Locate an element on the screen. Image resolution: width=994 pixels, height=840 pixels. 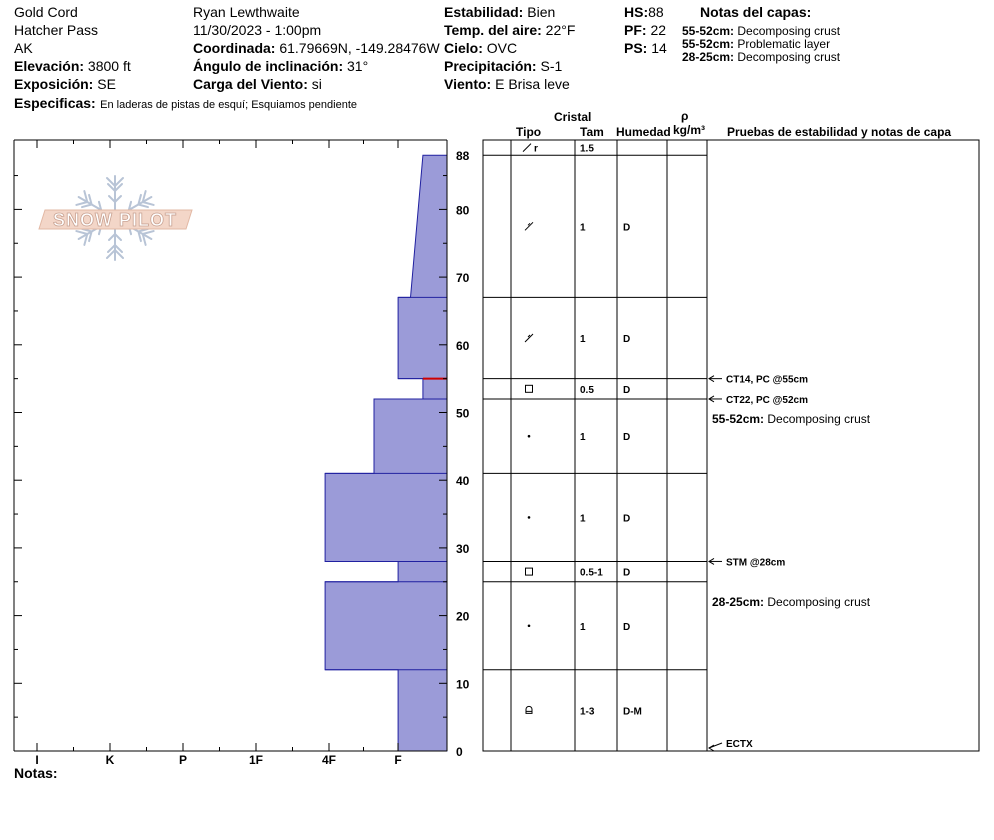
rounding-faceted-grain-icon: r is located at coordinates (530, 149).